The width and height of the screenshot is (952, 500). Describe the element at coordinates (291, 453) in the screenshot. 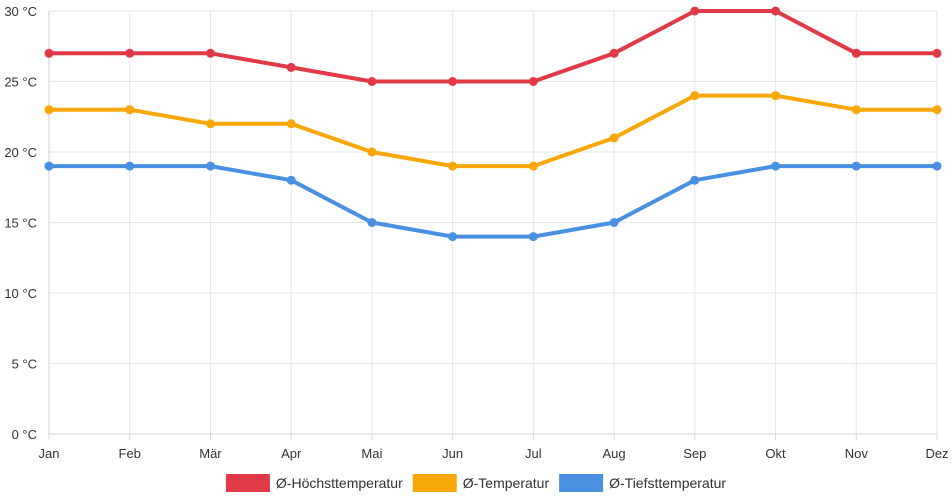

I see `x-tick-label: Apr` at that location.